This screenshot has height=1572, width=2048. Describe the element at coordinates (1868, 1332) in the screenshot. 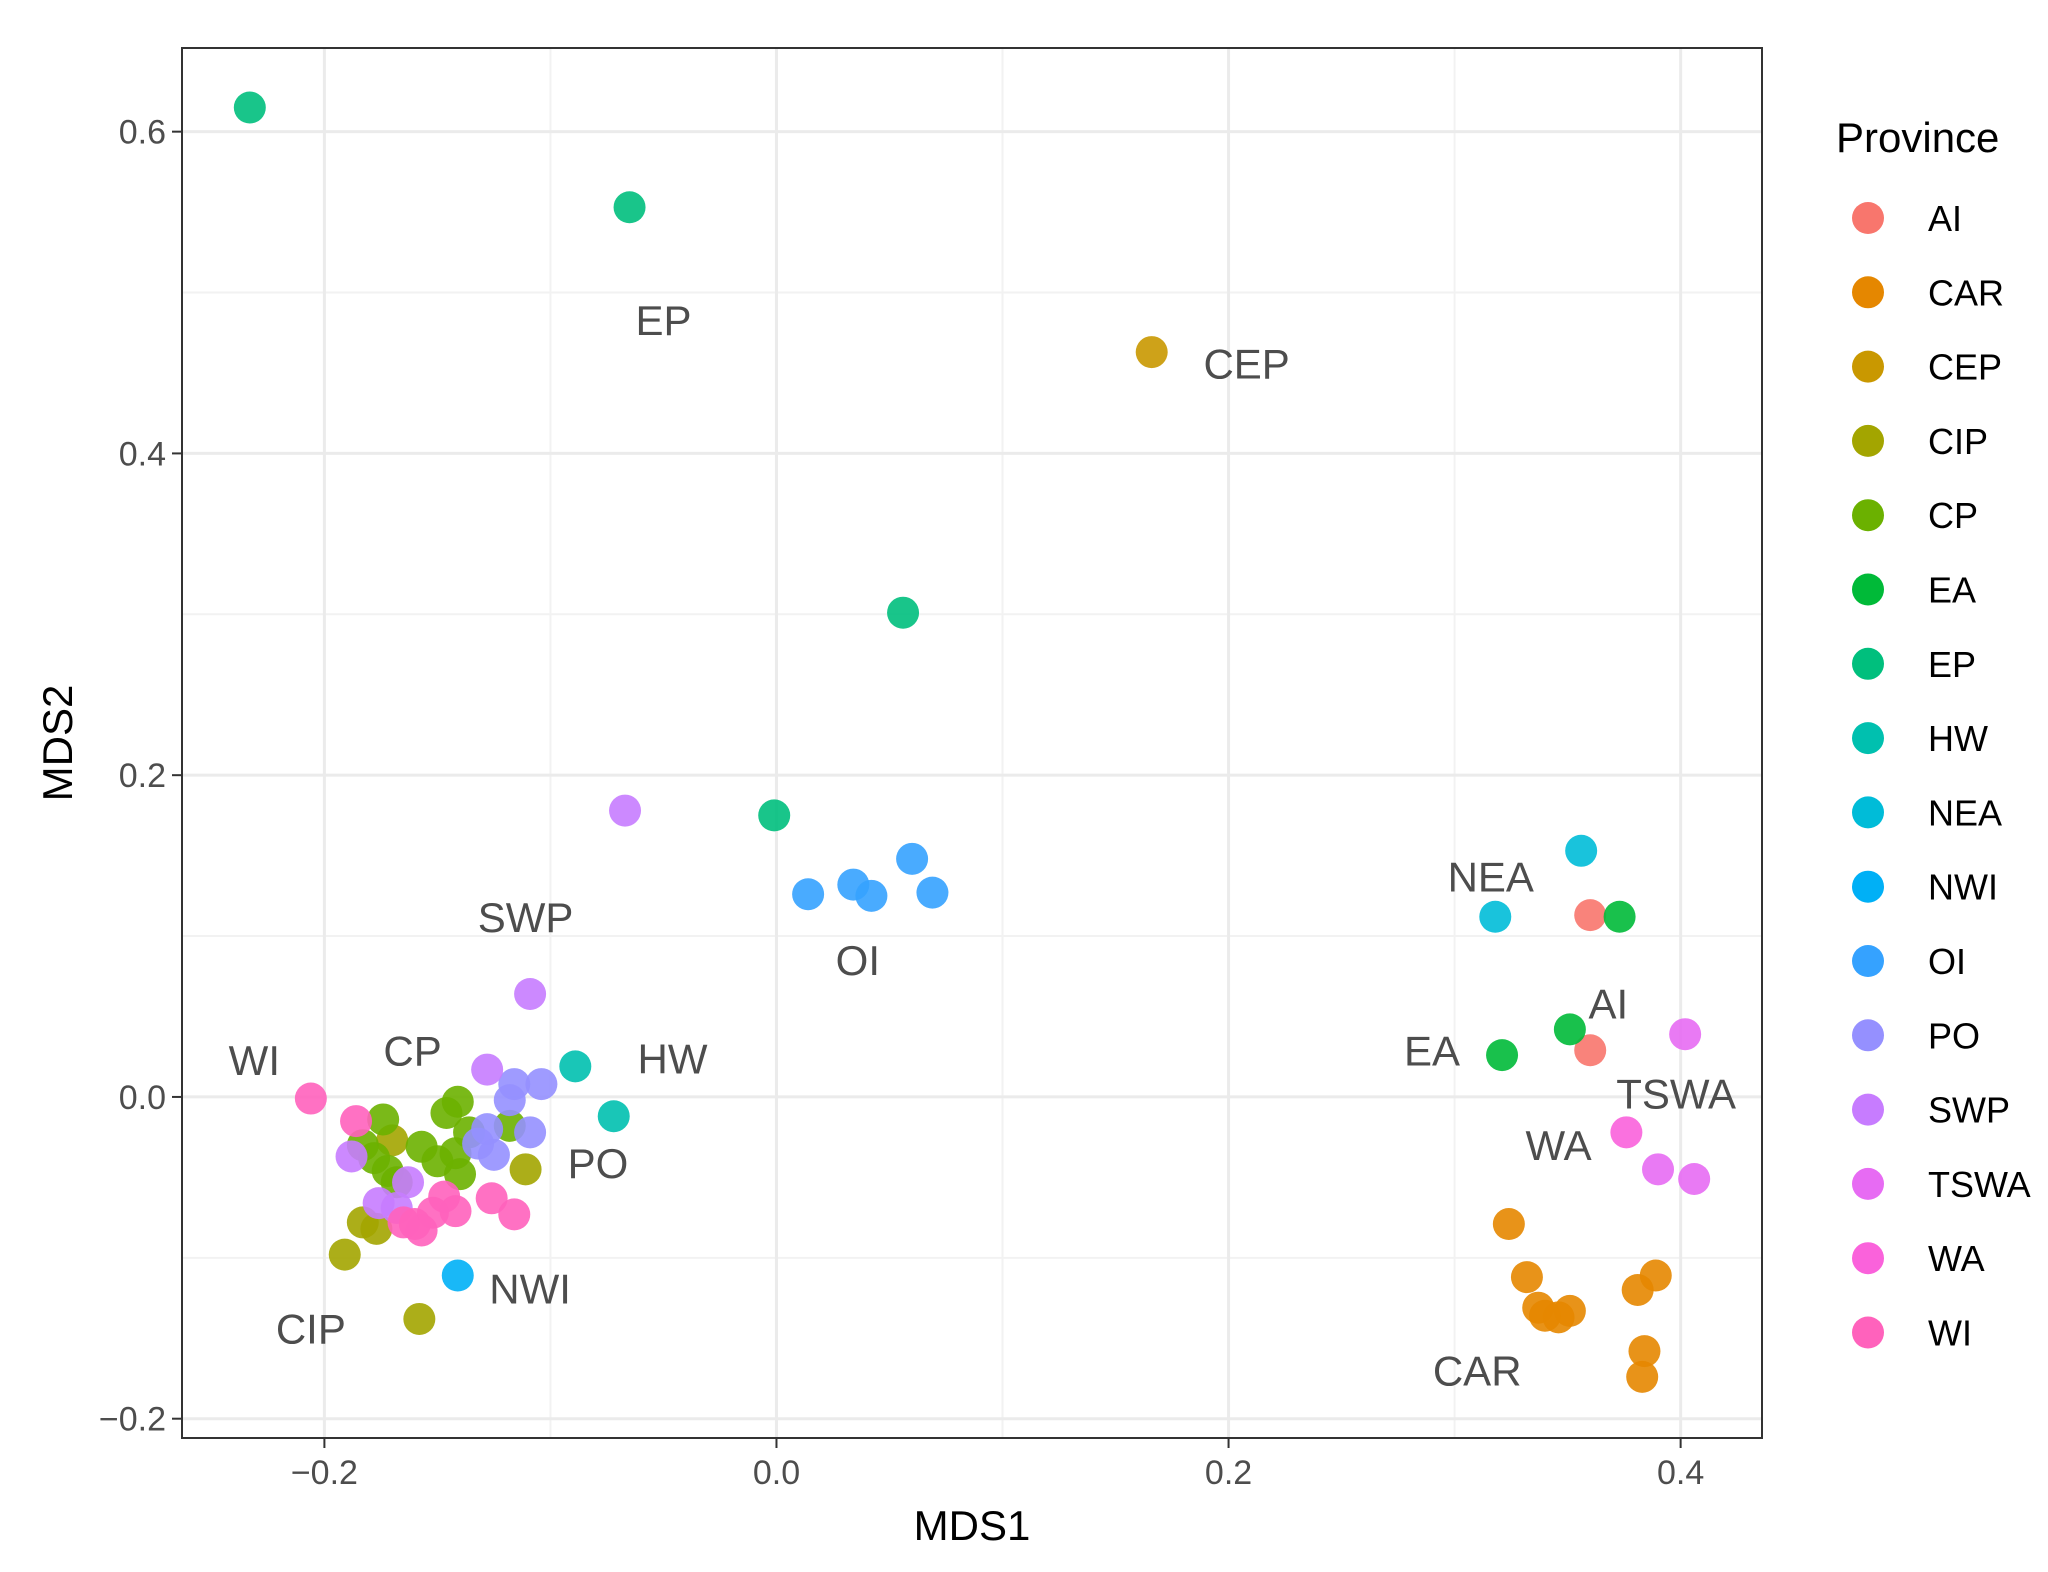

I see `legend-key-wi` at that location.